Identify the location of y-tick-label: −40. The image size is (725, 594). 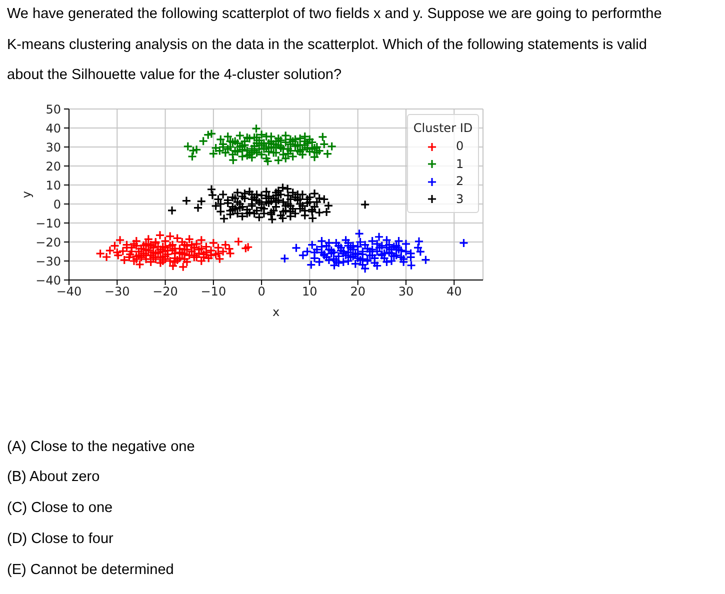
(48, 280).